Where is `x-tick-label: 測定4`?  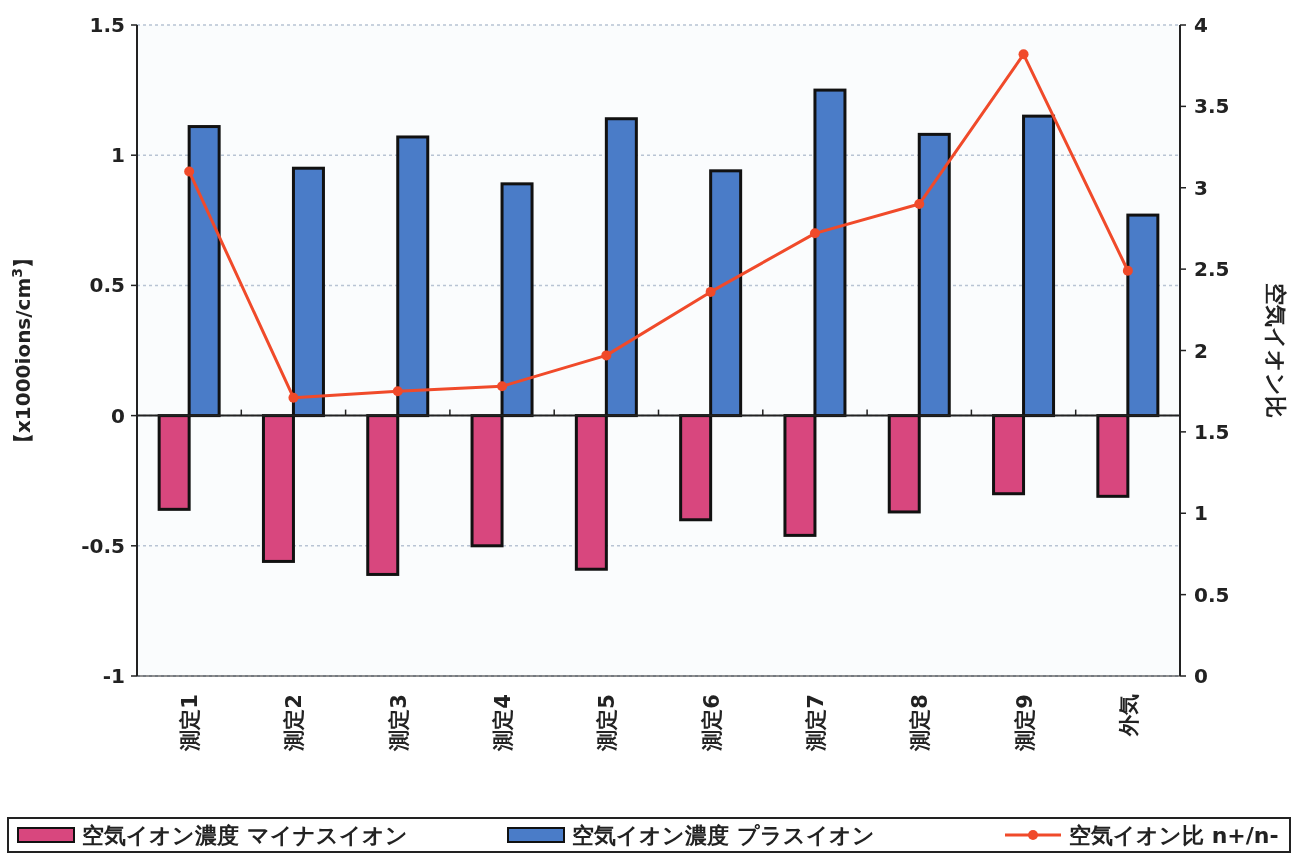
x-tick-label: 測定4 is located at coordinates (503, 723).